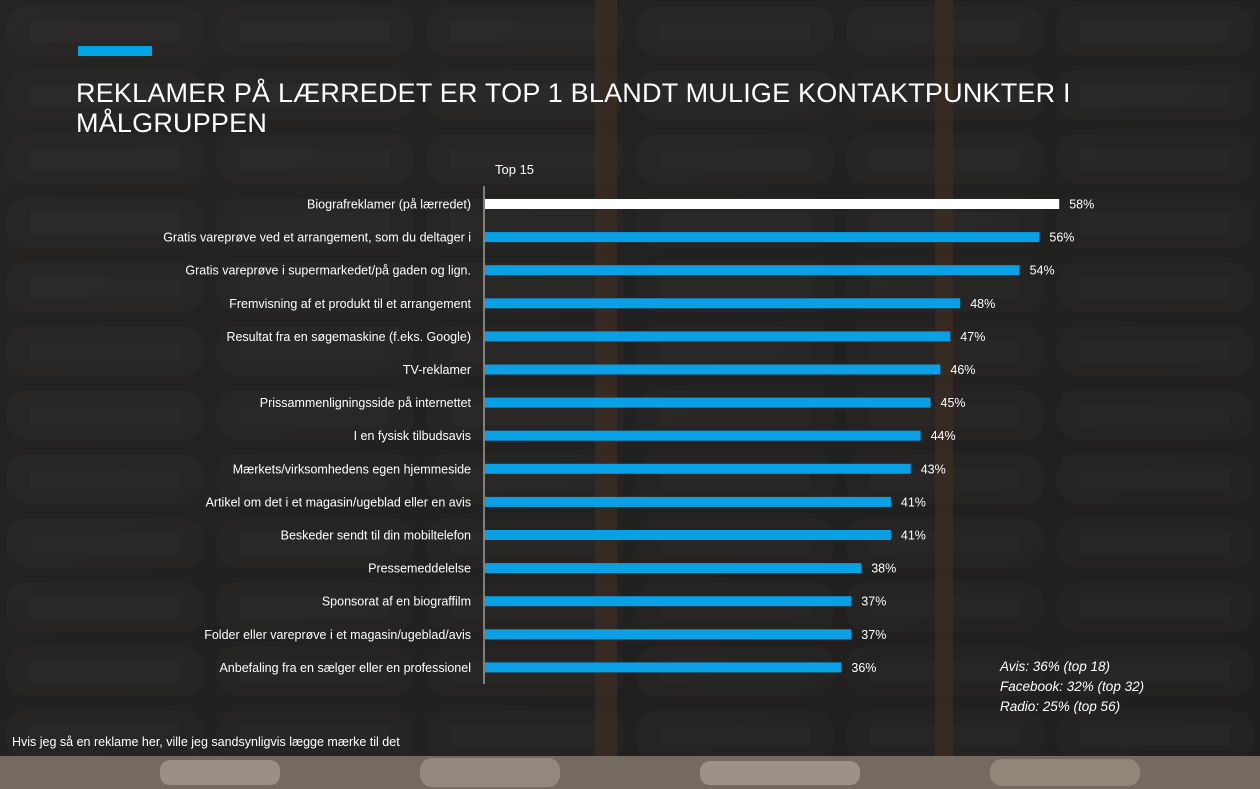  I want to click on category-label: Pressemeddelelse, so click(419, 569).